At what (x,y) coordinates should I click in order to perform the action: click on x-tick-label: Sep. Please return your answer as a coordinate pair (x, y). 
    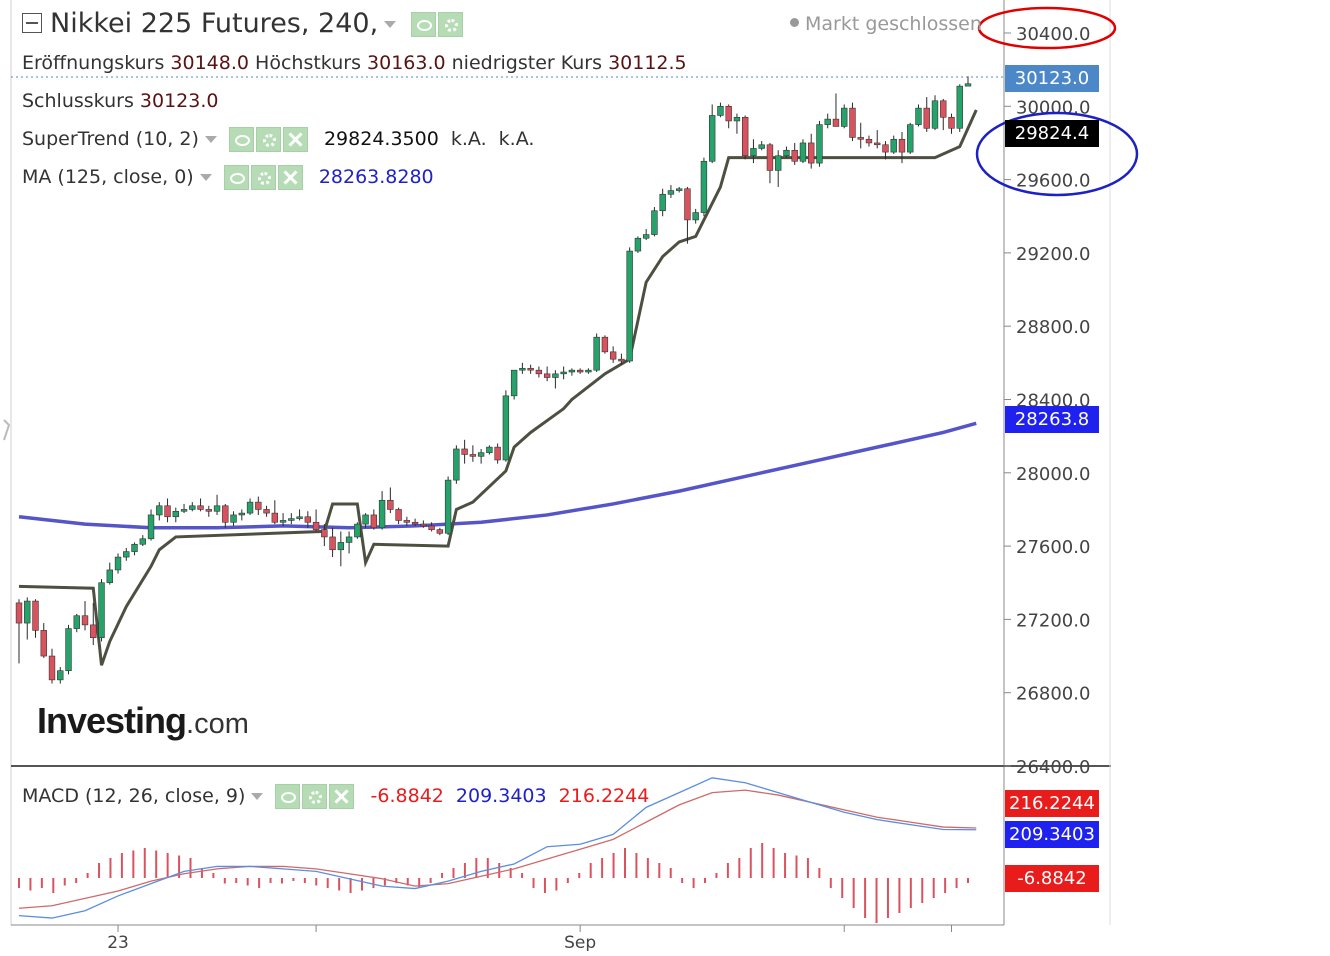
    Looking at the image, I should click on (580, 942).